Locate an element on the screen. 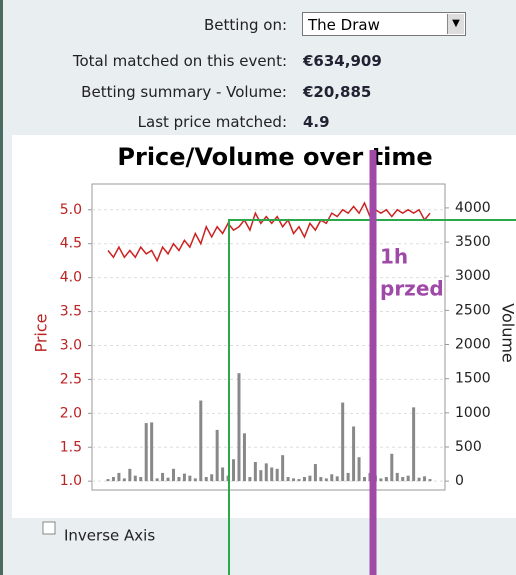  value: 4.9 is located at coordinates (316, 122).